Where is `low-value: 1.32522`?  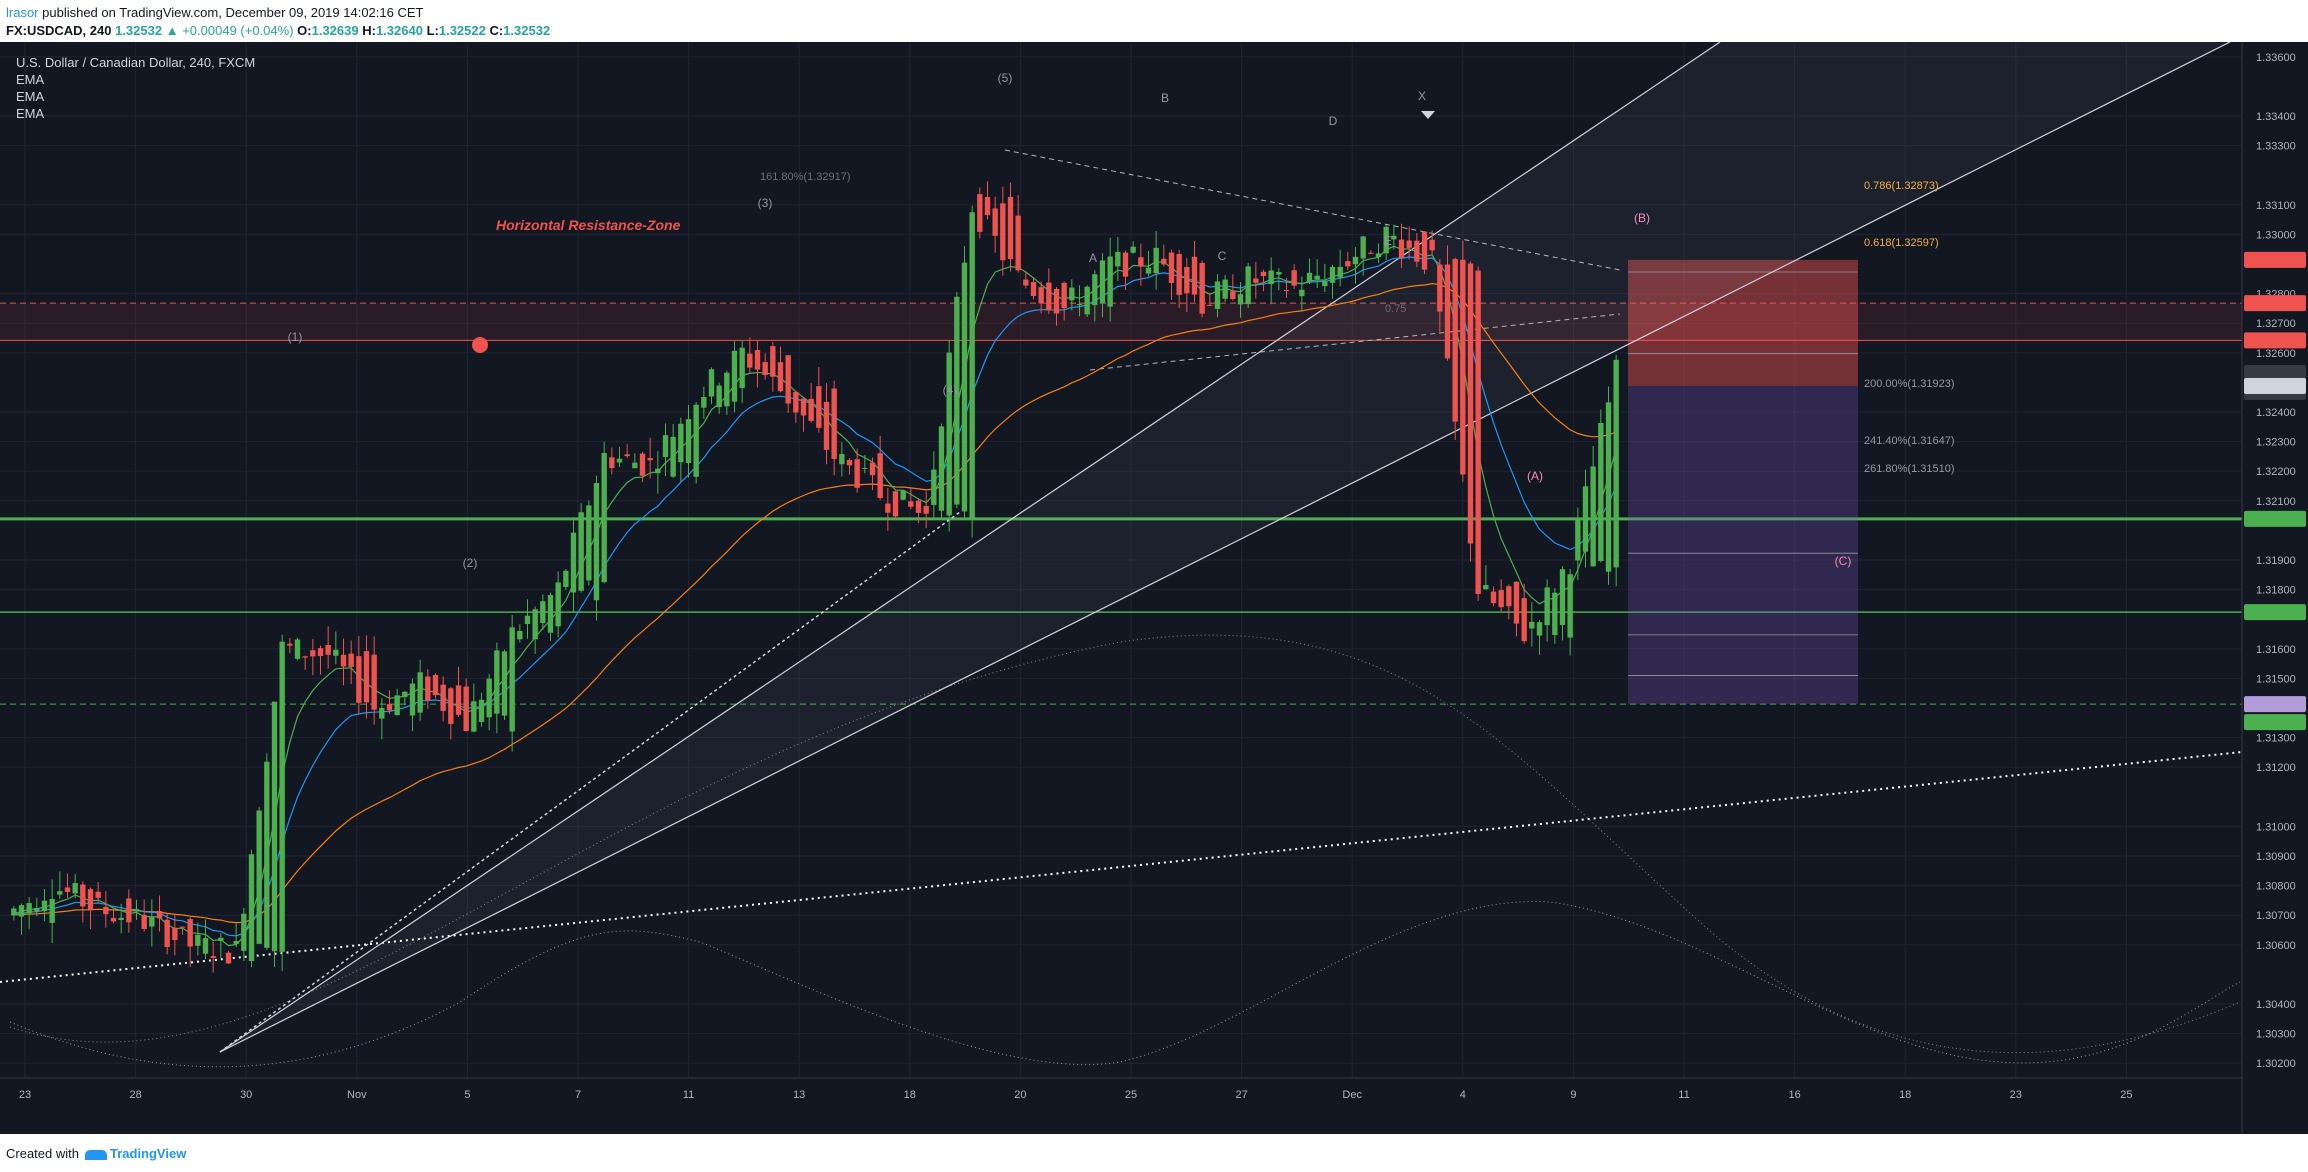
low-value: 1.32522 is located at coordinates (462, 30).